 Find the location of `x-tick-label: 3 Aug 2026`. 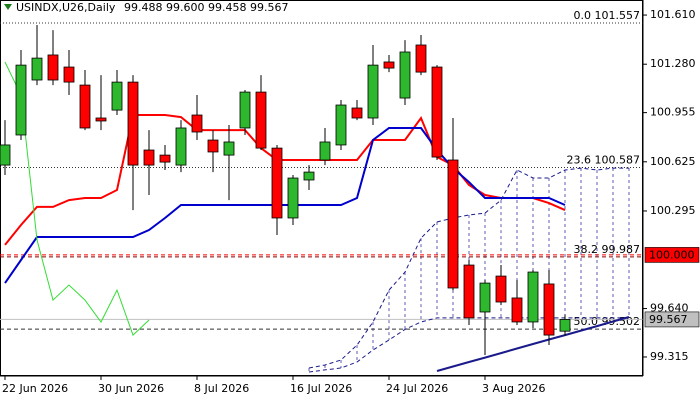

x-tick-label: 3 Aug 2026 is located at coordinates (513, 388).